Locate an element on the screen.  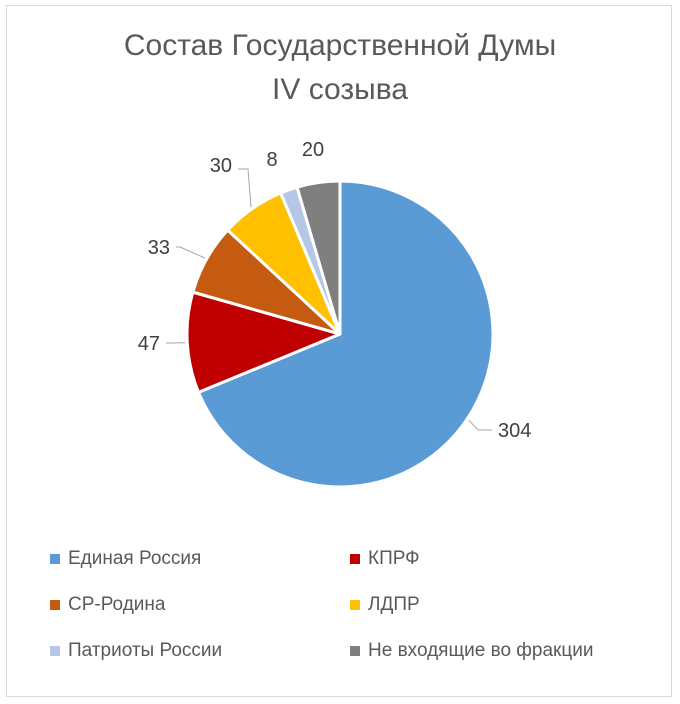
legend-item-edinaya-rossiya: Единая Россия is located at coordinates (125, 559).